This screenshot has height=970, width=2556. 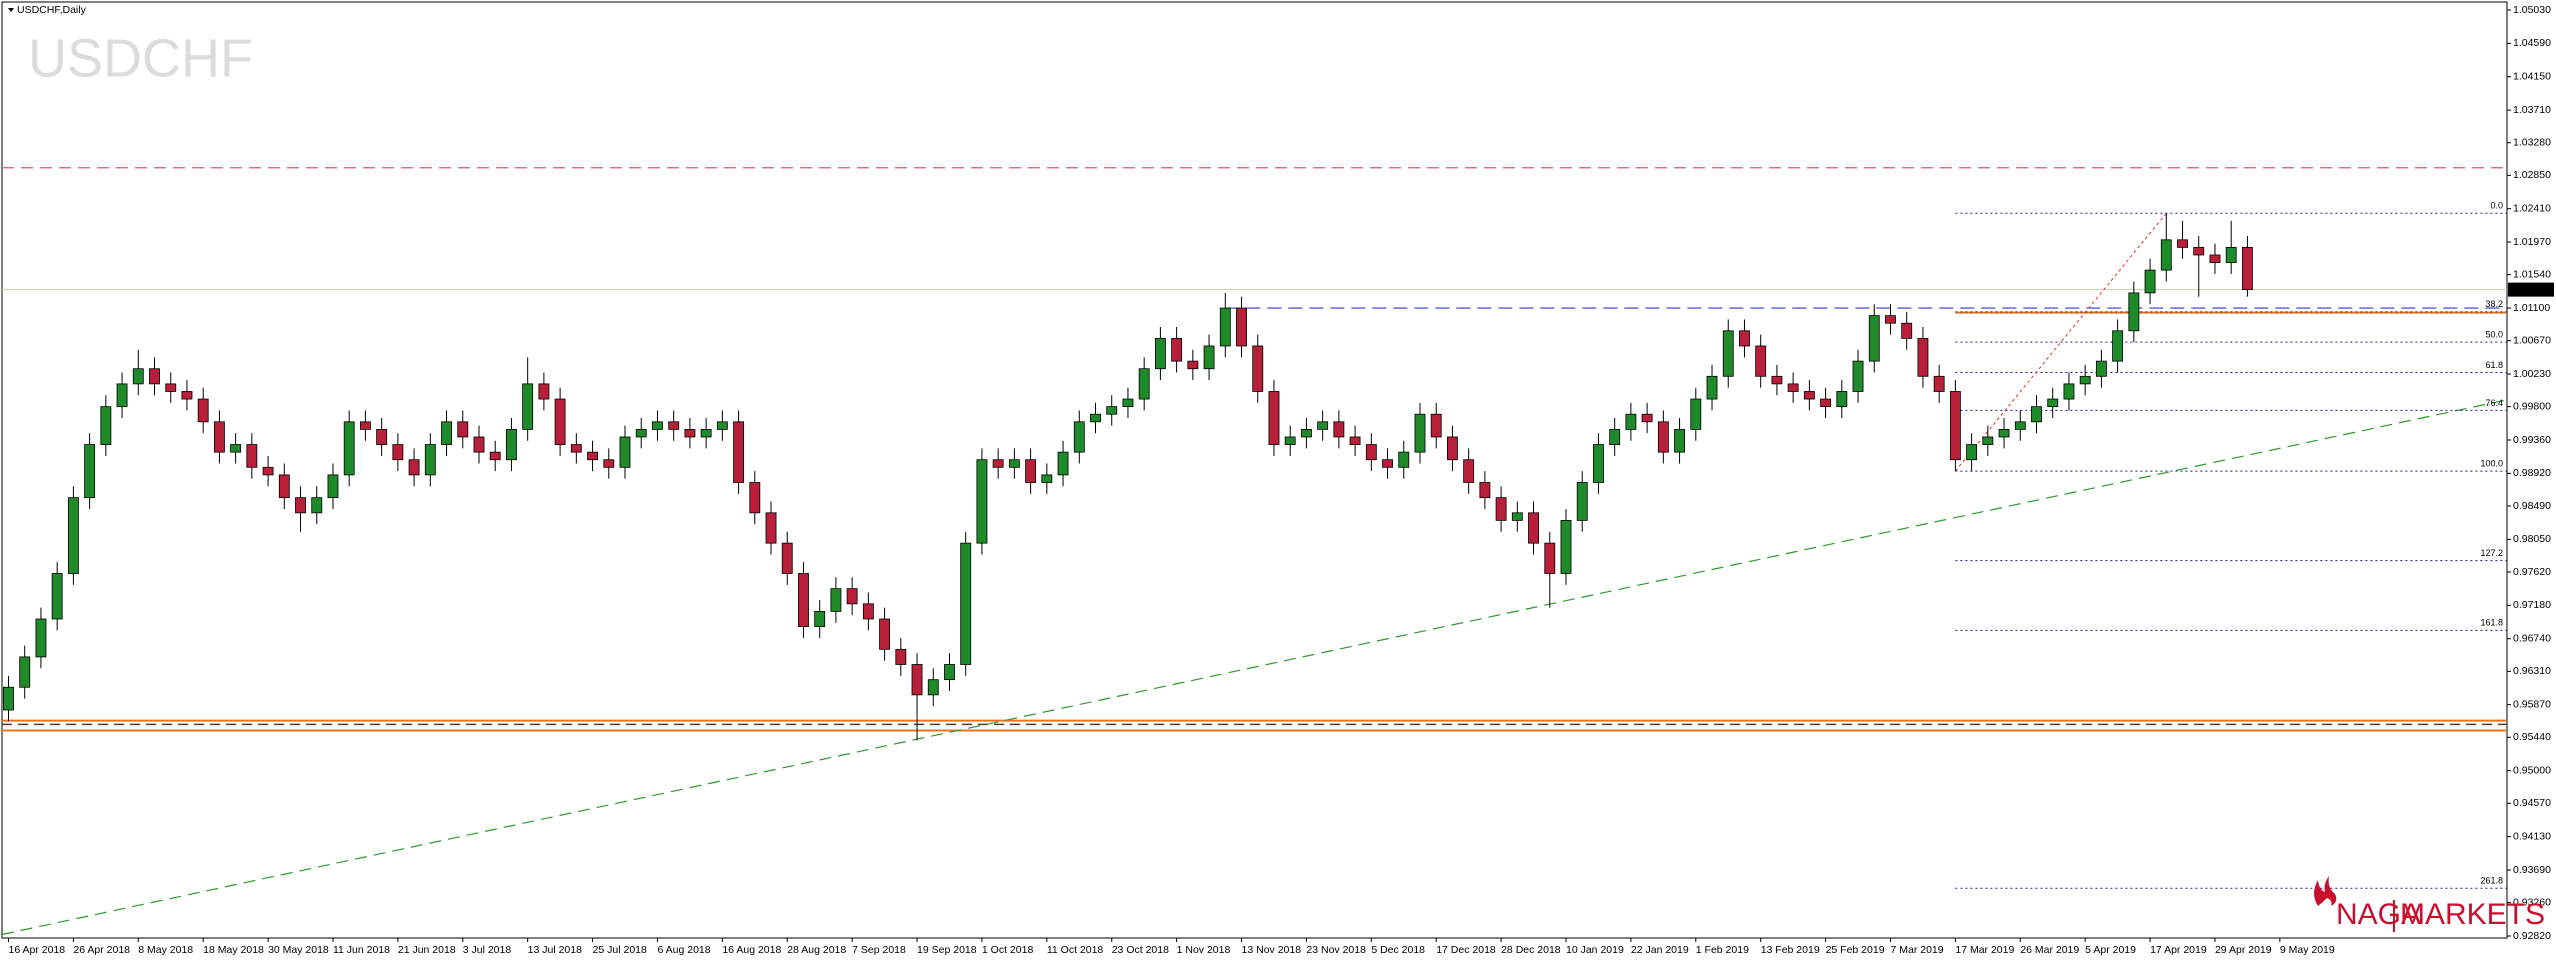 What do you see at coordinates (2532, 374) in the screenshot?
I see `y-tick-label: 1.00230` at bounding box center [2532, 374].